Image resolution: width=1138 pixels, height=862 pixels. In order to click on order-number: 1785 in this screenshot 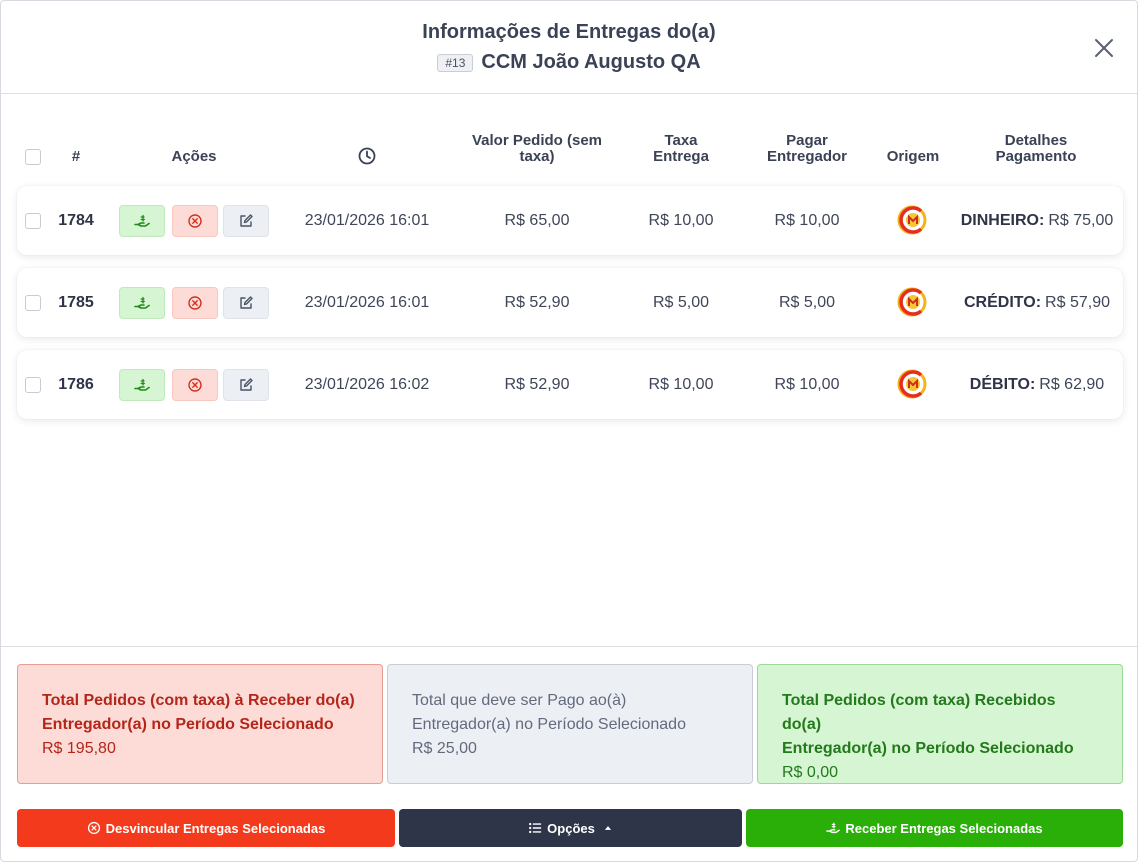, I will do `click(76, 302)`.